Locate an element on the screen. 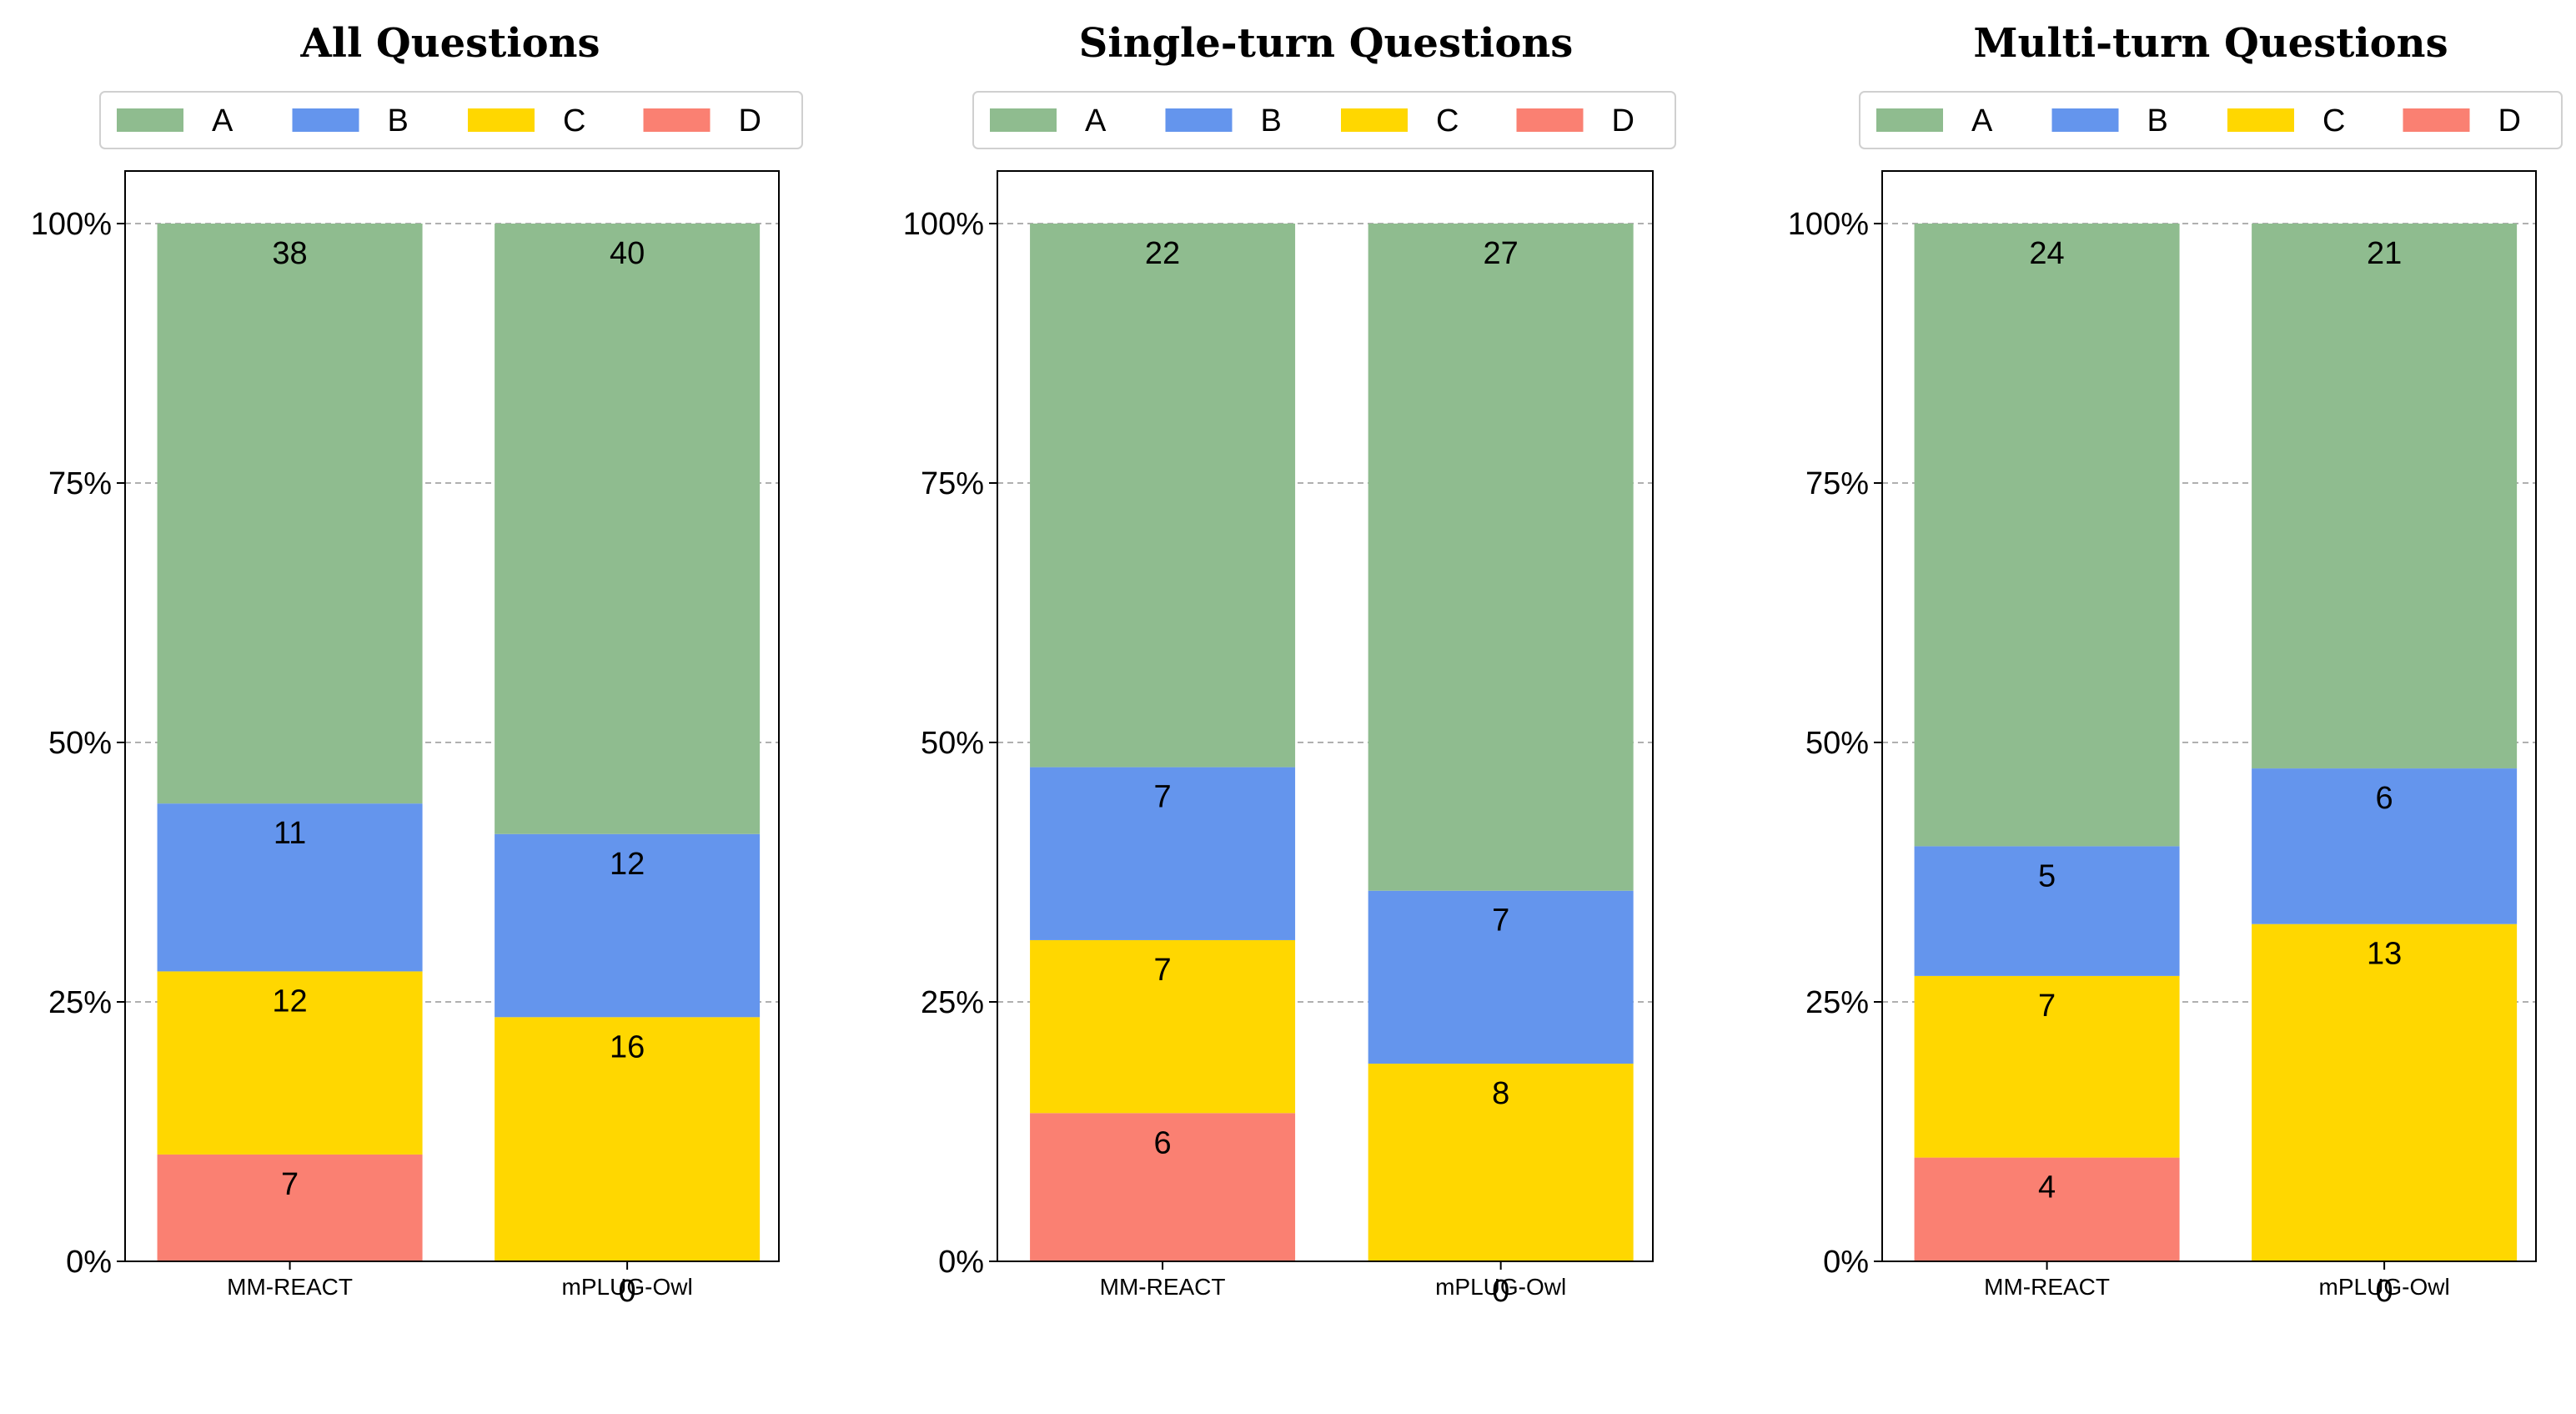  data-label: 16 is located at coordinates (627, 1046).